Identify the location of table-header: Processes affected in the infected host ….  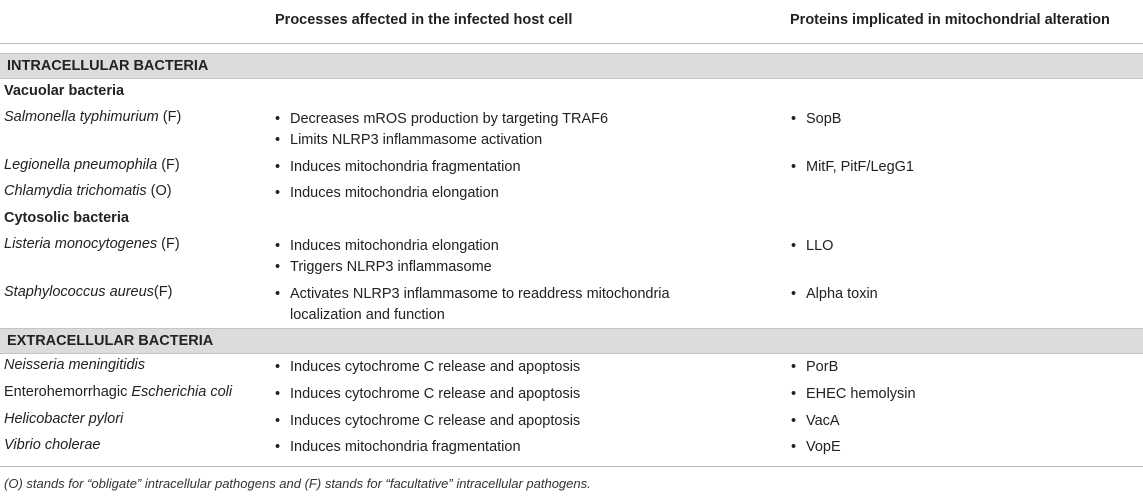
(571, 22).